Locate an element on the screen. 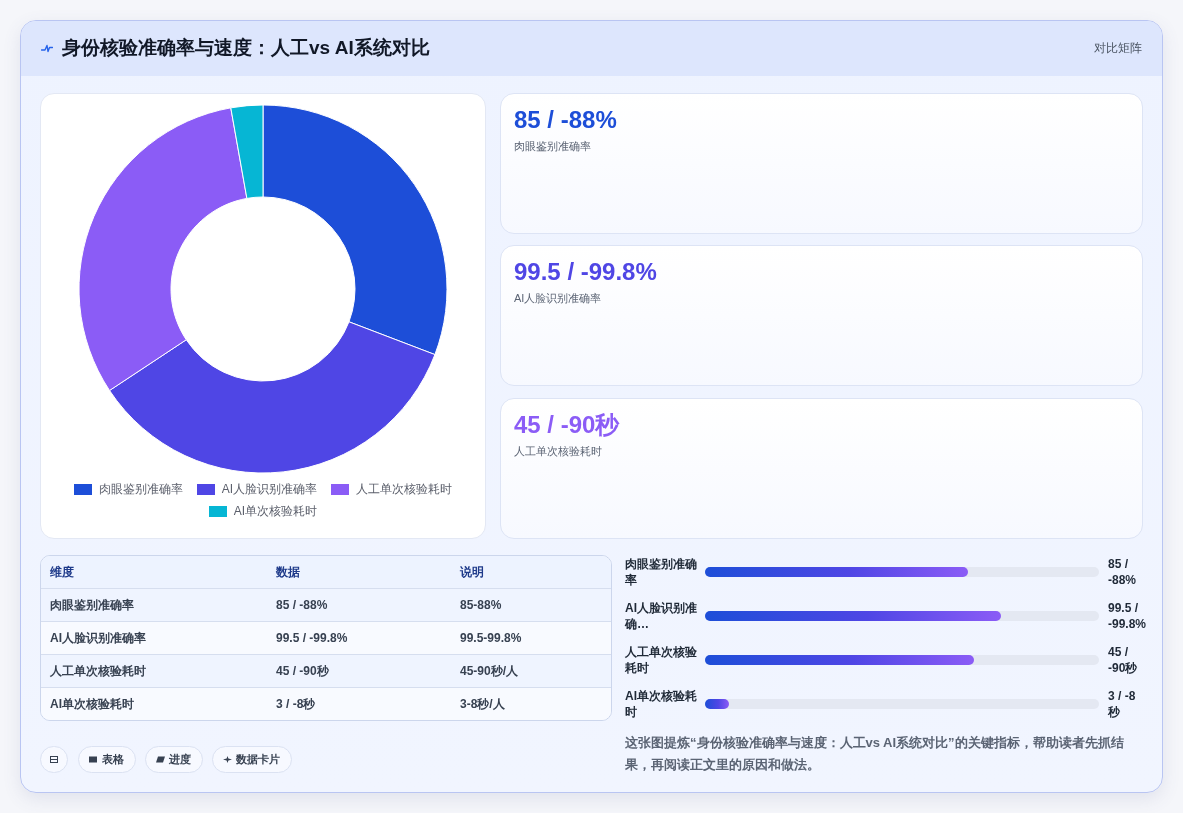 This screenshot has width=1183, height=813. text: 进度 is located at coordinates (180, 759).